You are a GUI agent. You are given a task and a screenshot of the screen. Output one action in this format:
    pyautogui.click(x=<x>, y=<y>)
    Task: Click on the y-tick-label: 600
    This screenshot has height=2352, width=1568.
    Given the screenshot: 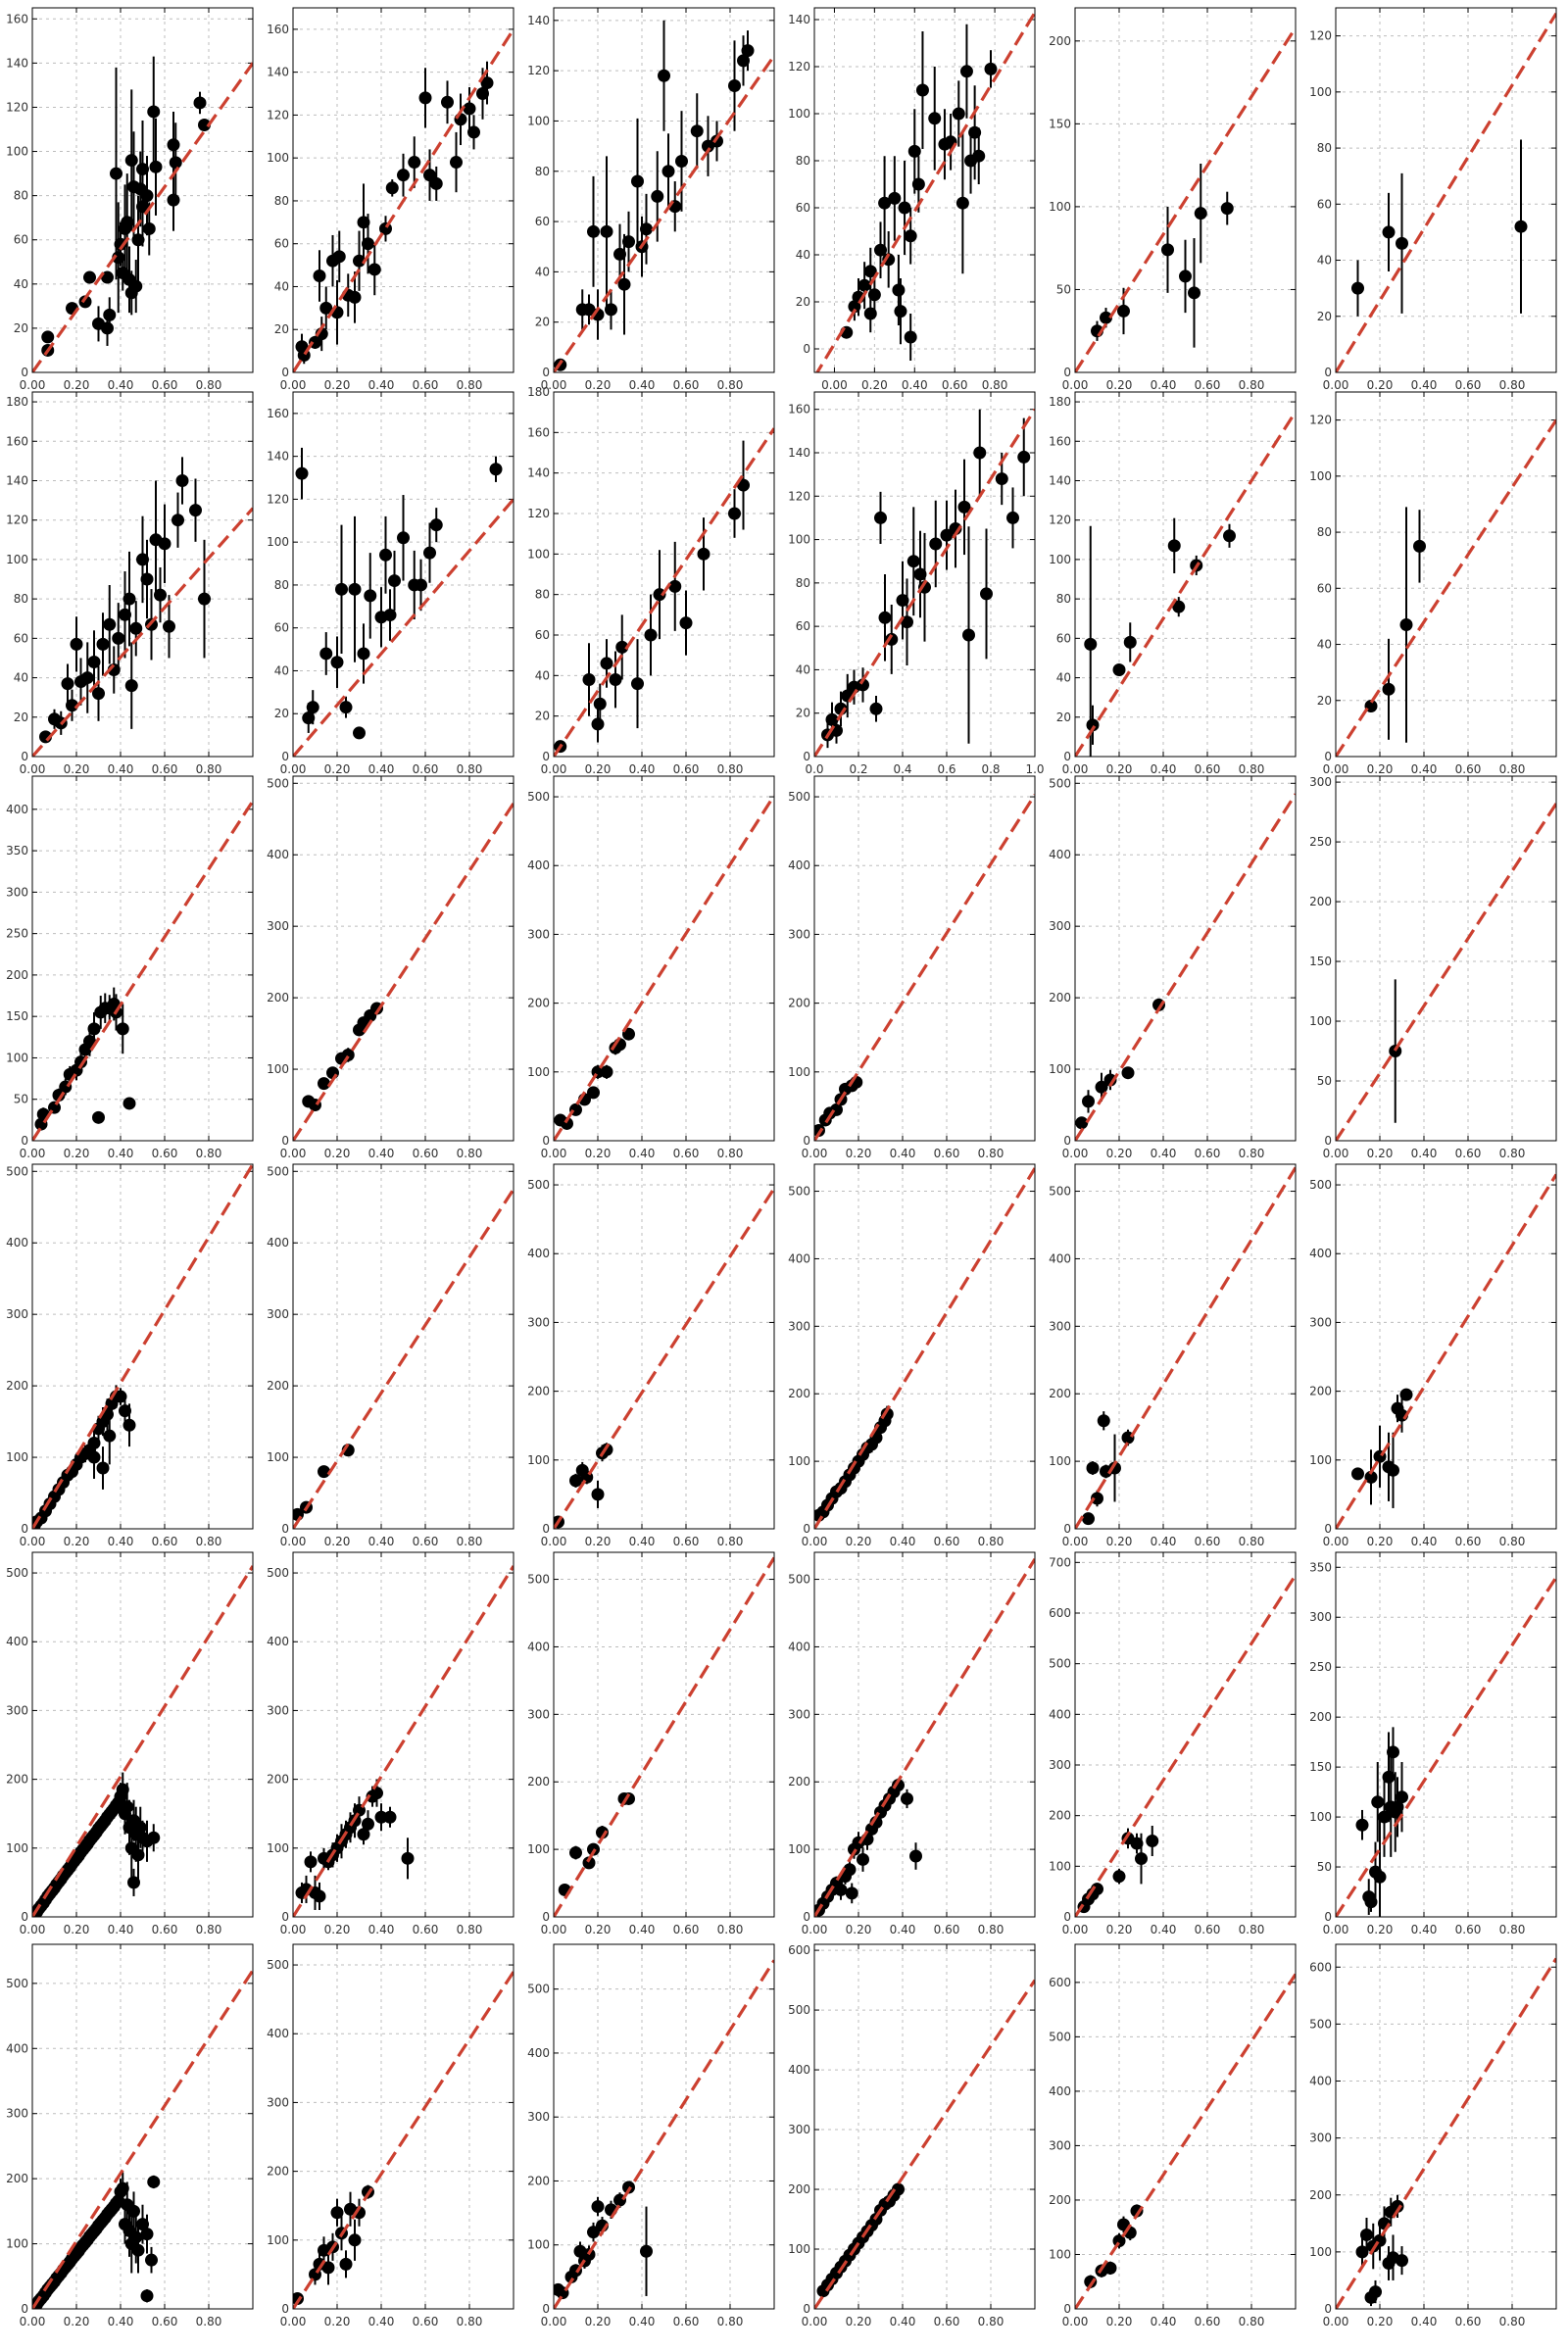 What is the action you would take?
    pyautogui.click(x=799, y=1950)
    